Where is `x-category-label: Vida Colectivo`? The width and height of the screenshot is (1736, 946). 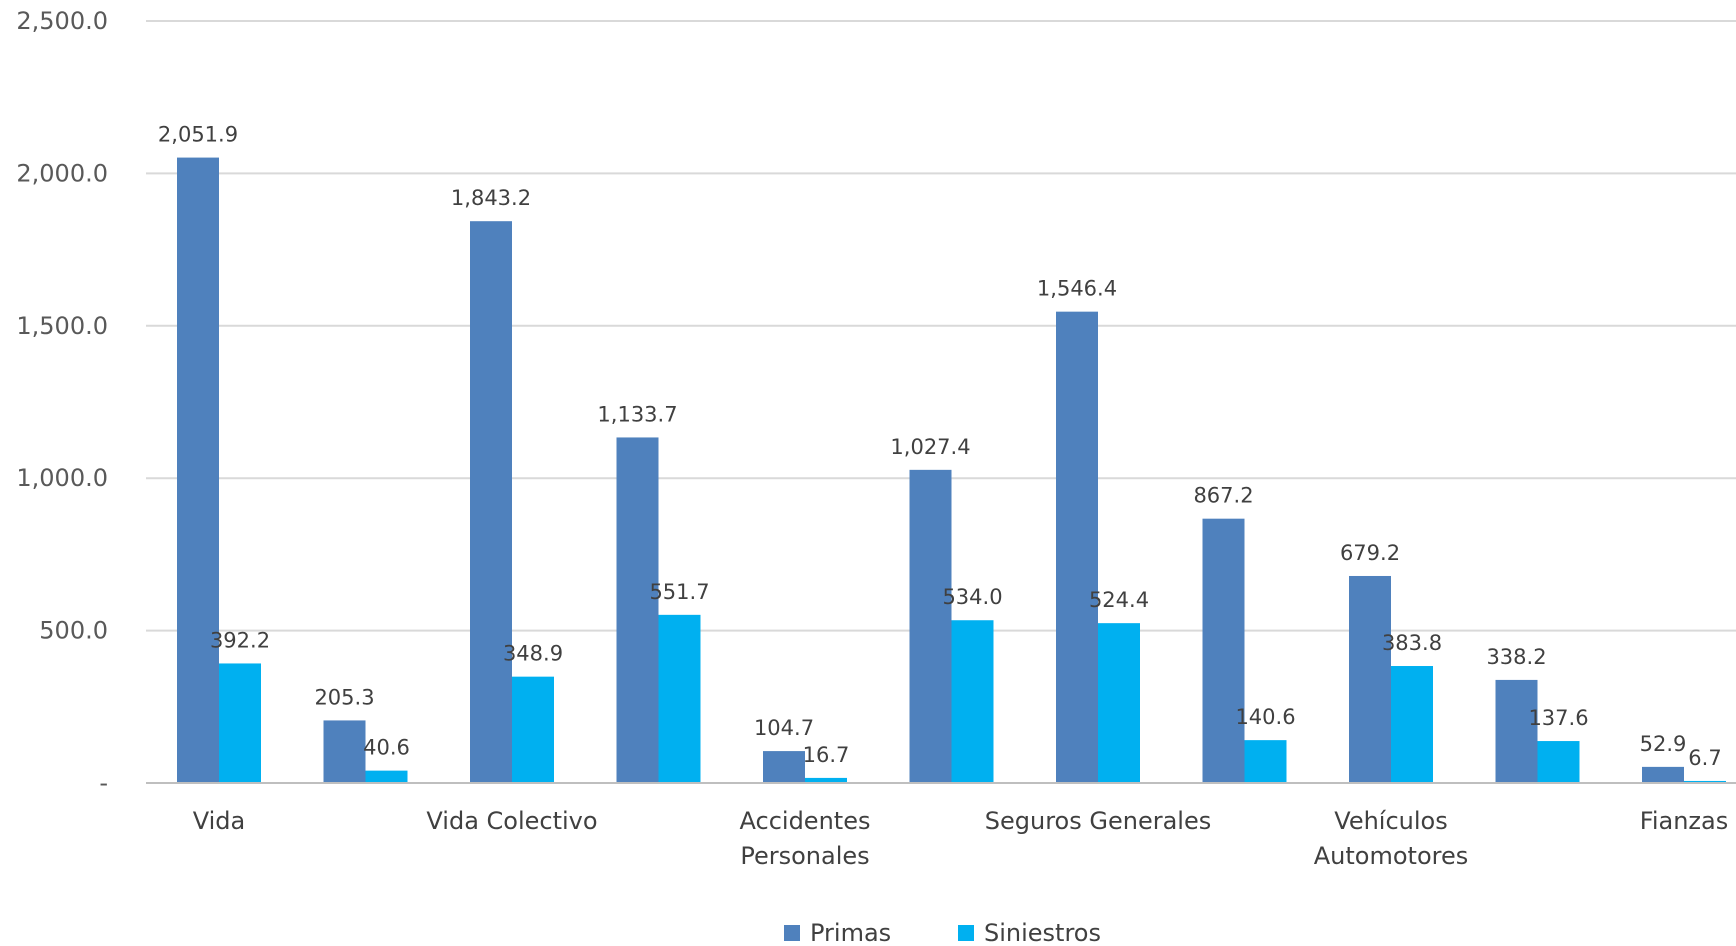 x-category-label: Vida Colectivo is located at coordinates (511, 821).